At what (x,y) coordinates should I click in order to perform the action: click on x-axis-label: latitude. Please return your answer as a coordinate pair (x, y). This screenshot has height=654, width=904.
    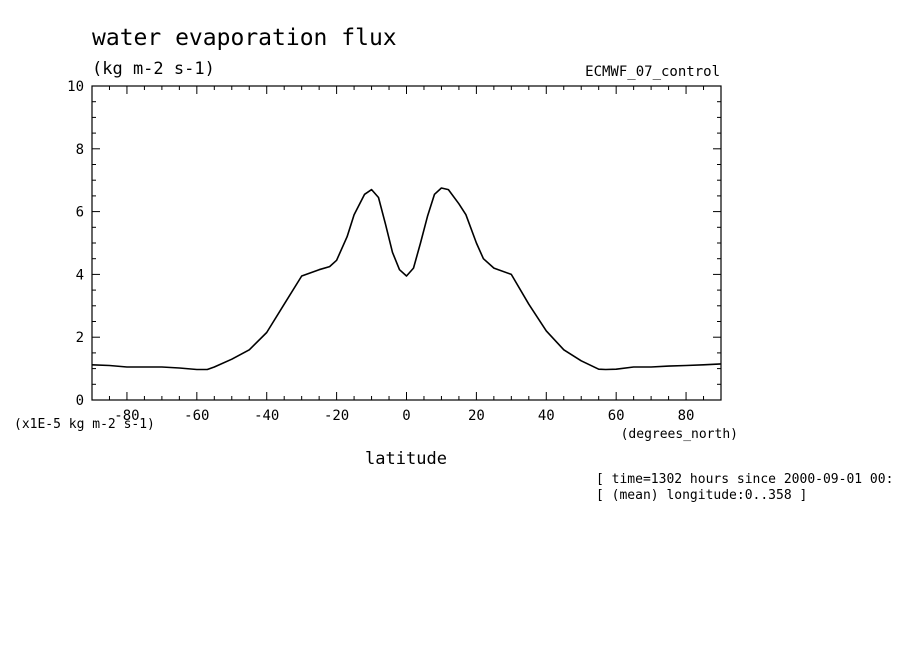
    Looking at the image, I should click on (406, 459).